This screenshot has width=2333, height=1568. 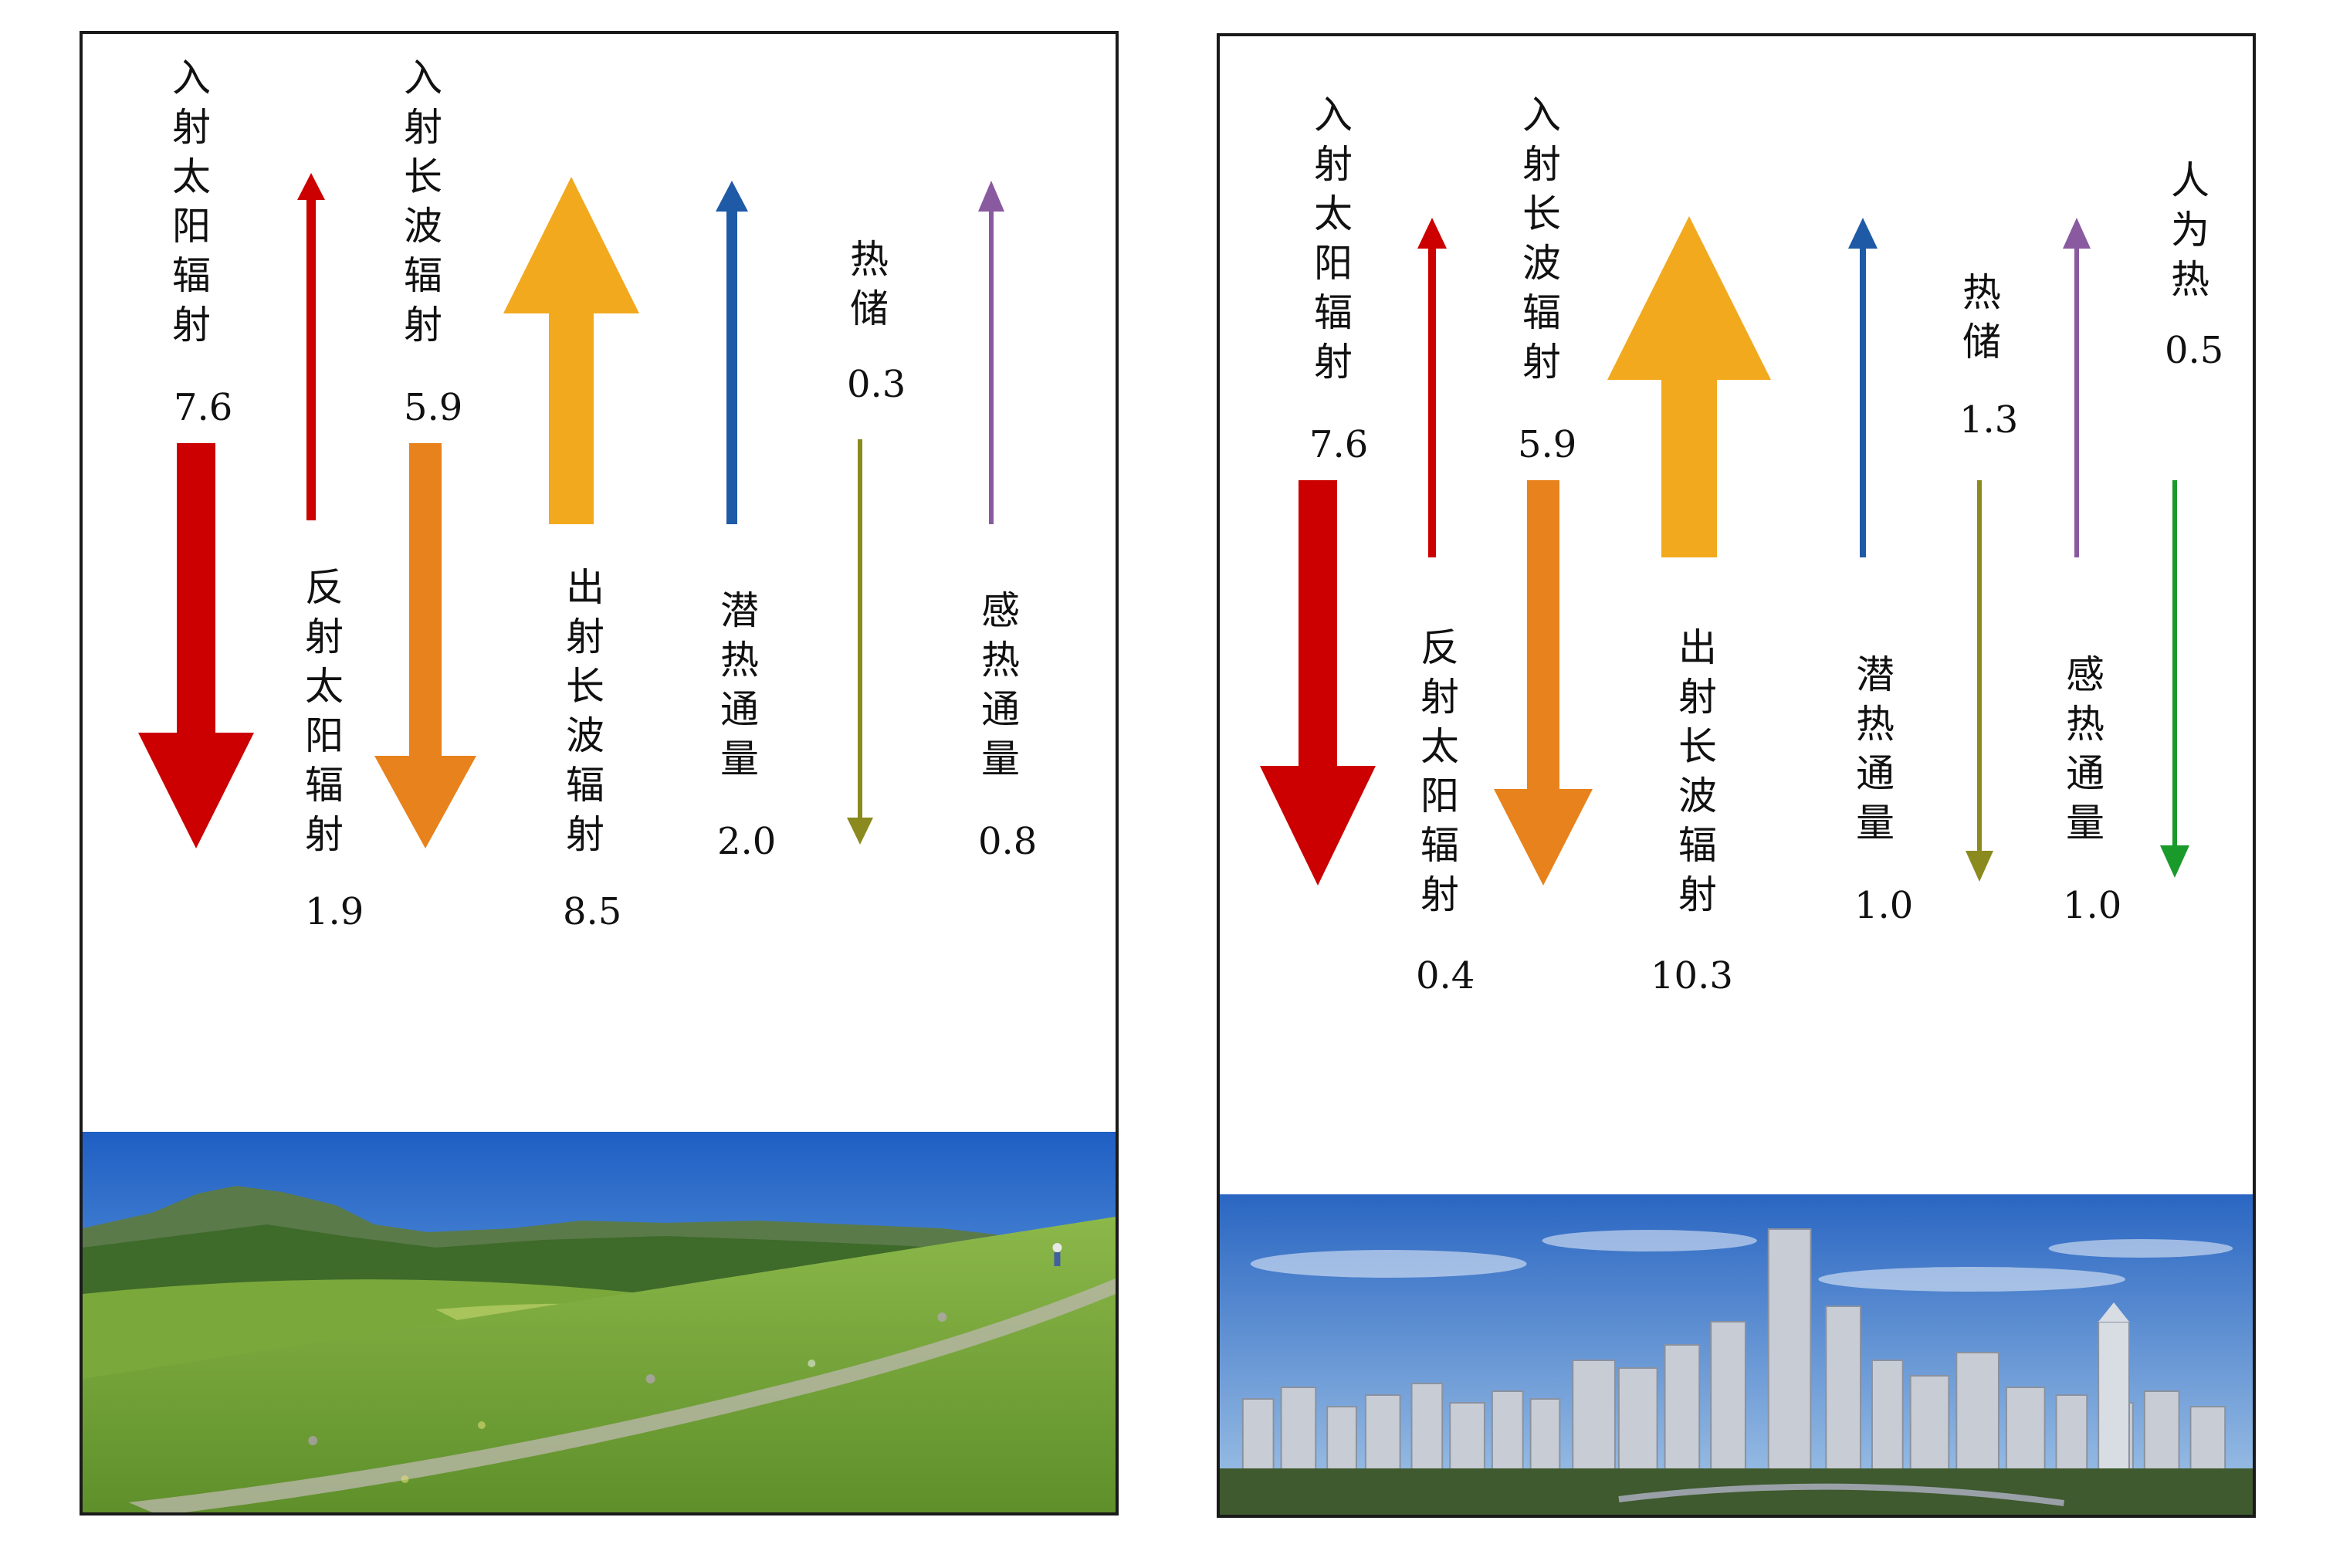 I want to click on rural-incoming-solar-label: 入射太阳辐射, so click(x=188, y=205).